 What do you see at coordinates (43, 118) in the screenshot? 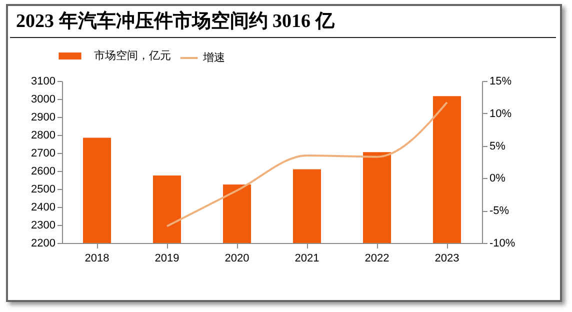
I see `y-tick-label: 2900` at bounding box center [43, 118].